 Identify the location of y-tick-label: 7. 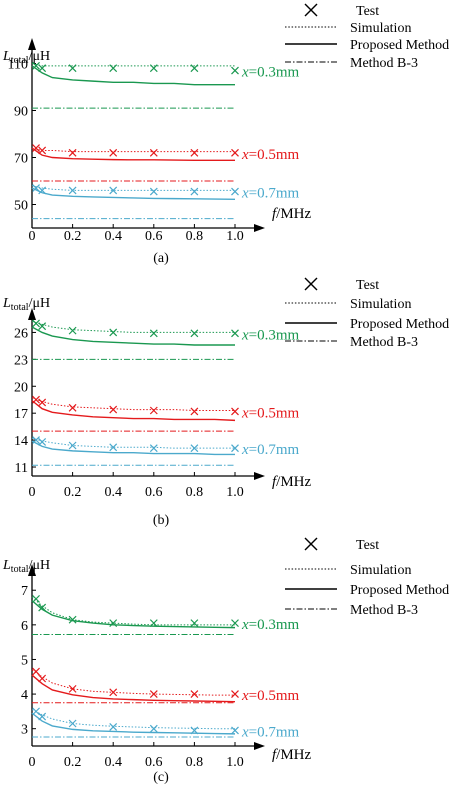
(24, 591).